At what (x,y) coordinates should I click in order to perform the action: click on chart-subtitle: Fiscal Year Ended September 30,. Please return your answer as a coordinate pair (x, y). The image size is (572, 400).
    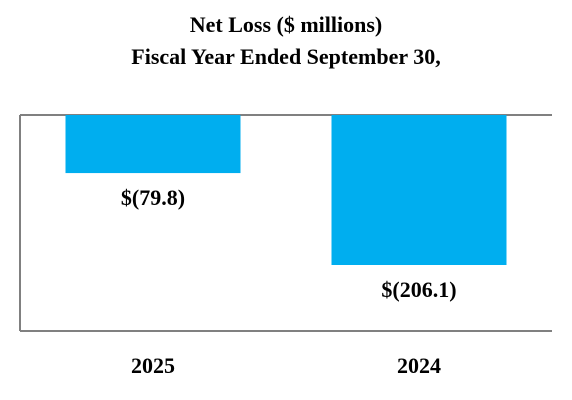
    Looking at the image, I should click on (286, 56).